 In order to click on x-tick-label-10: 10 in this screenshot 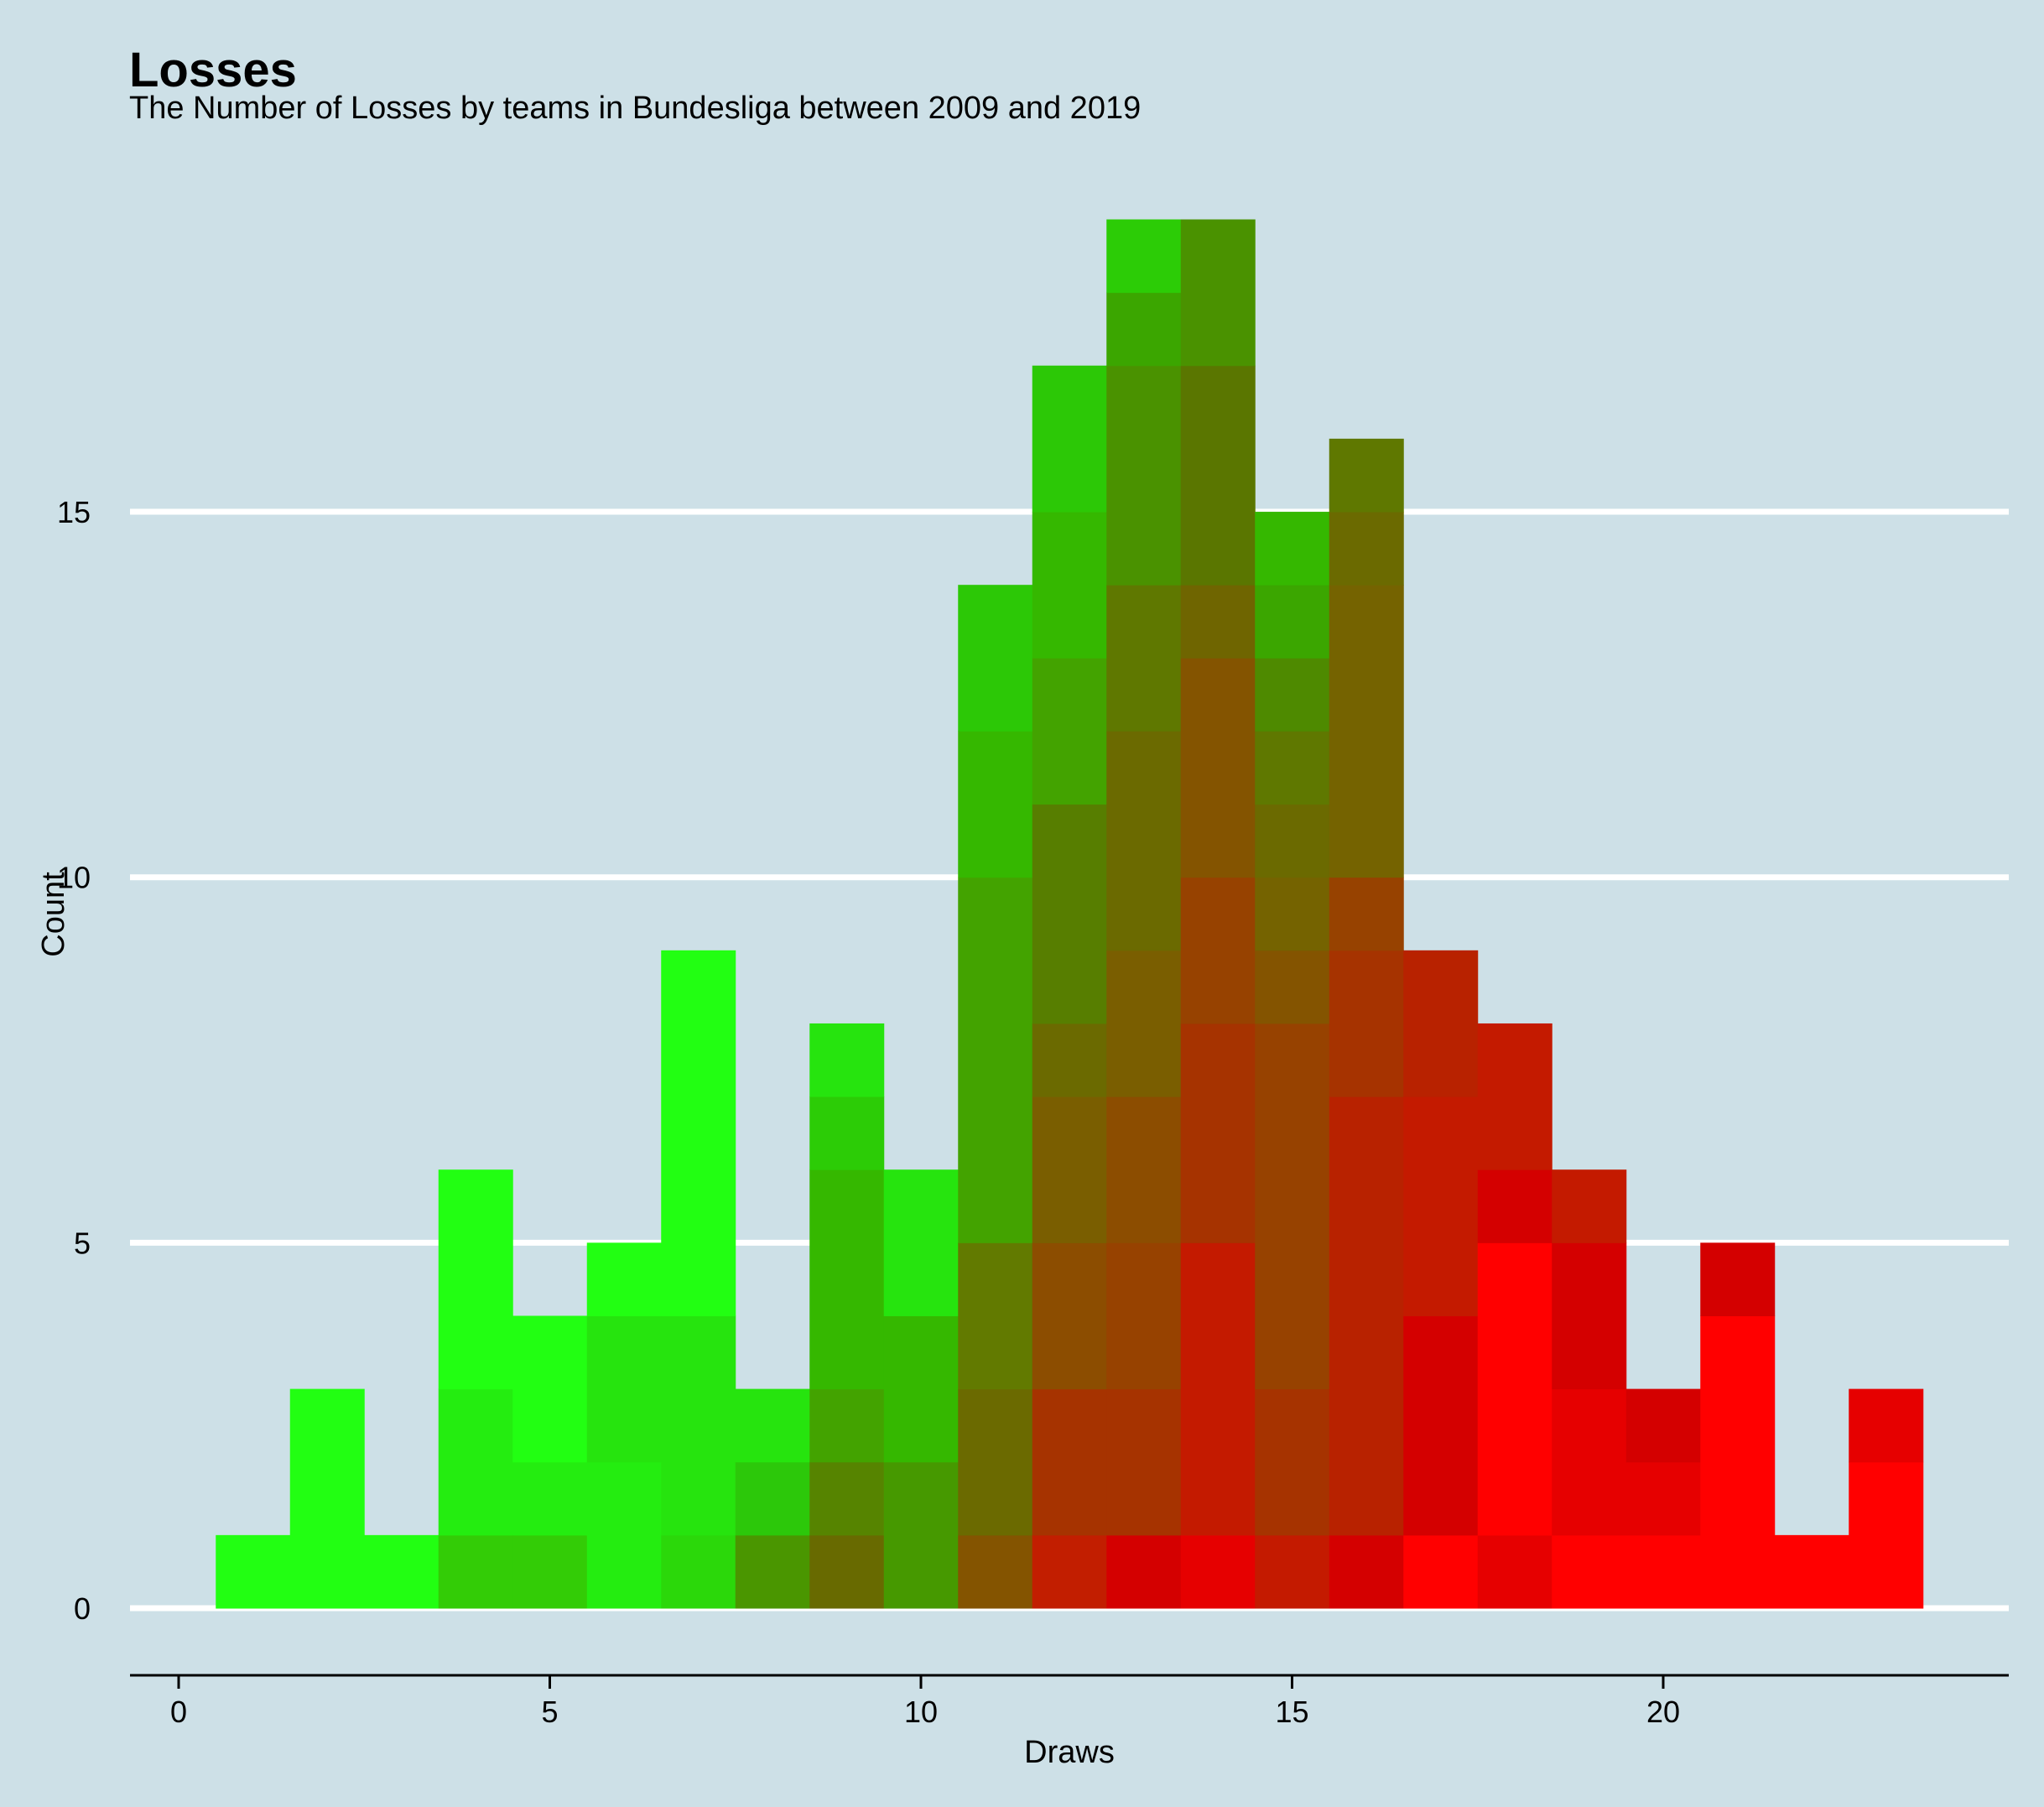, I will do `click(921, 1712)`.